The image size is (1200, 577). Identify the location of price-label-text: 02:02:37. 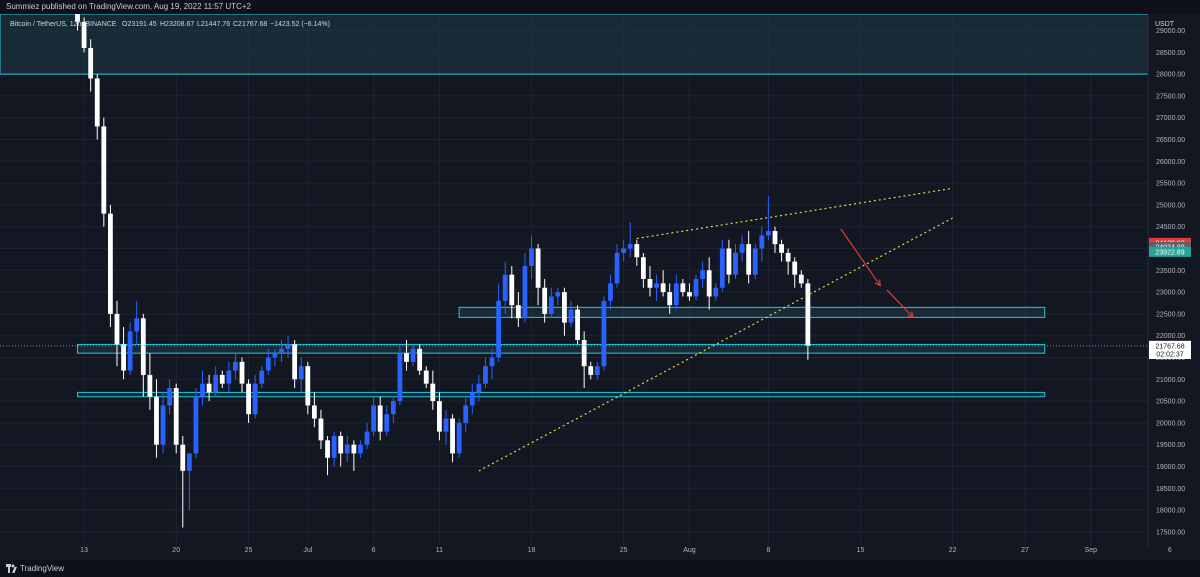
(1169, 355).